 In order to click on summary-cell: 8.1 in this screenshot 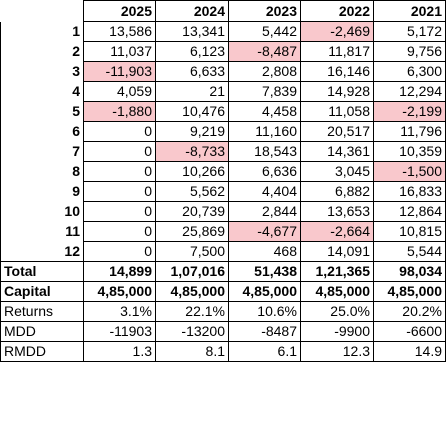, I will do `click(192, 351)`.